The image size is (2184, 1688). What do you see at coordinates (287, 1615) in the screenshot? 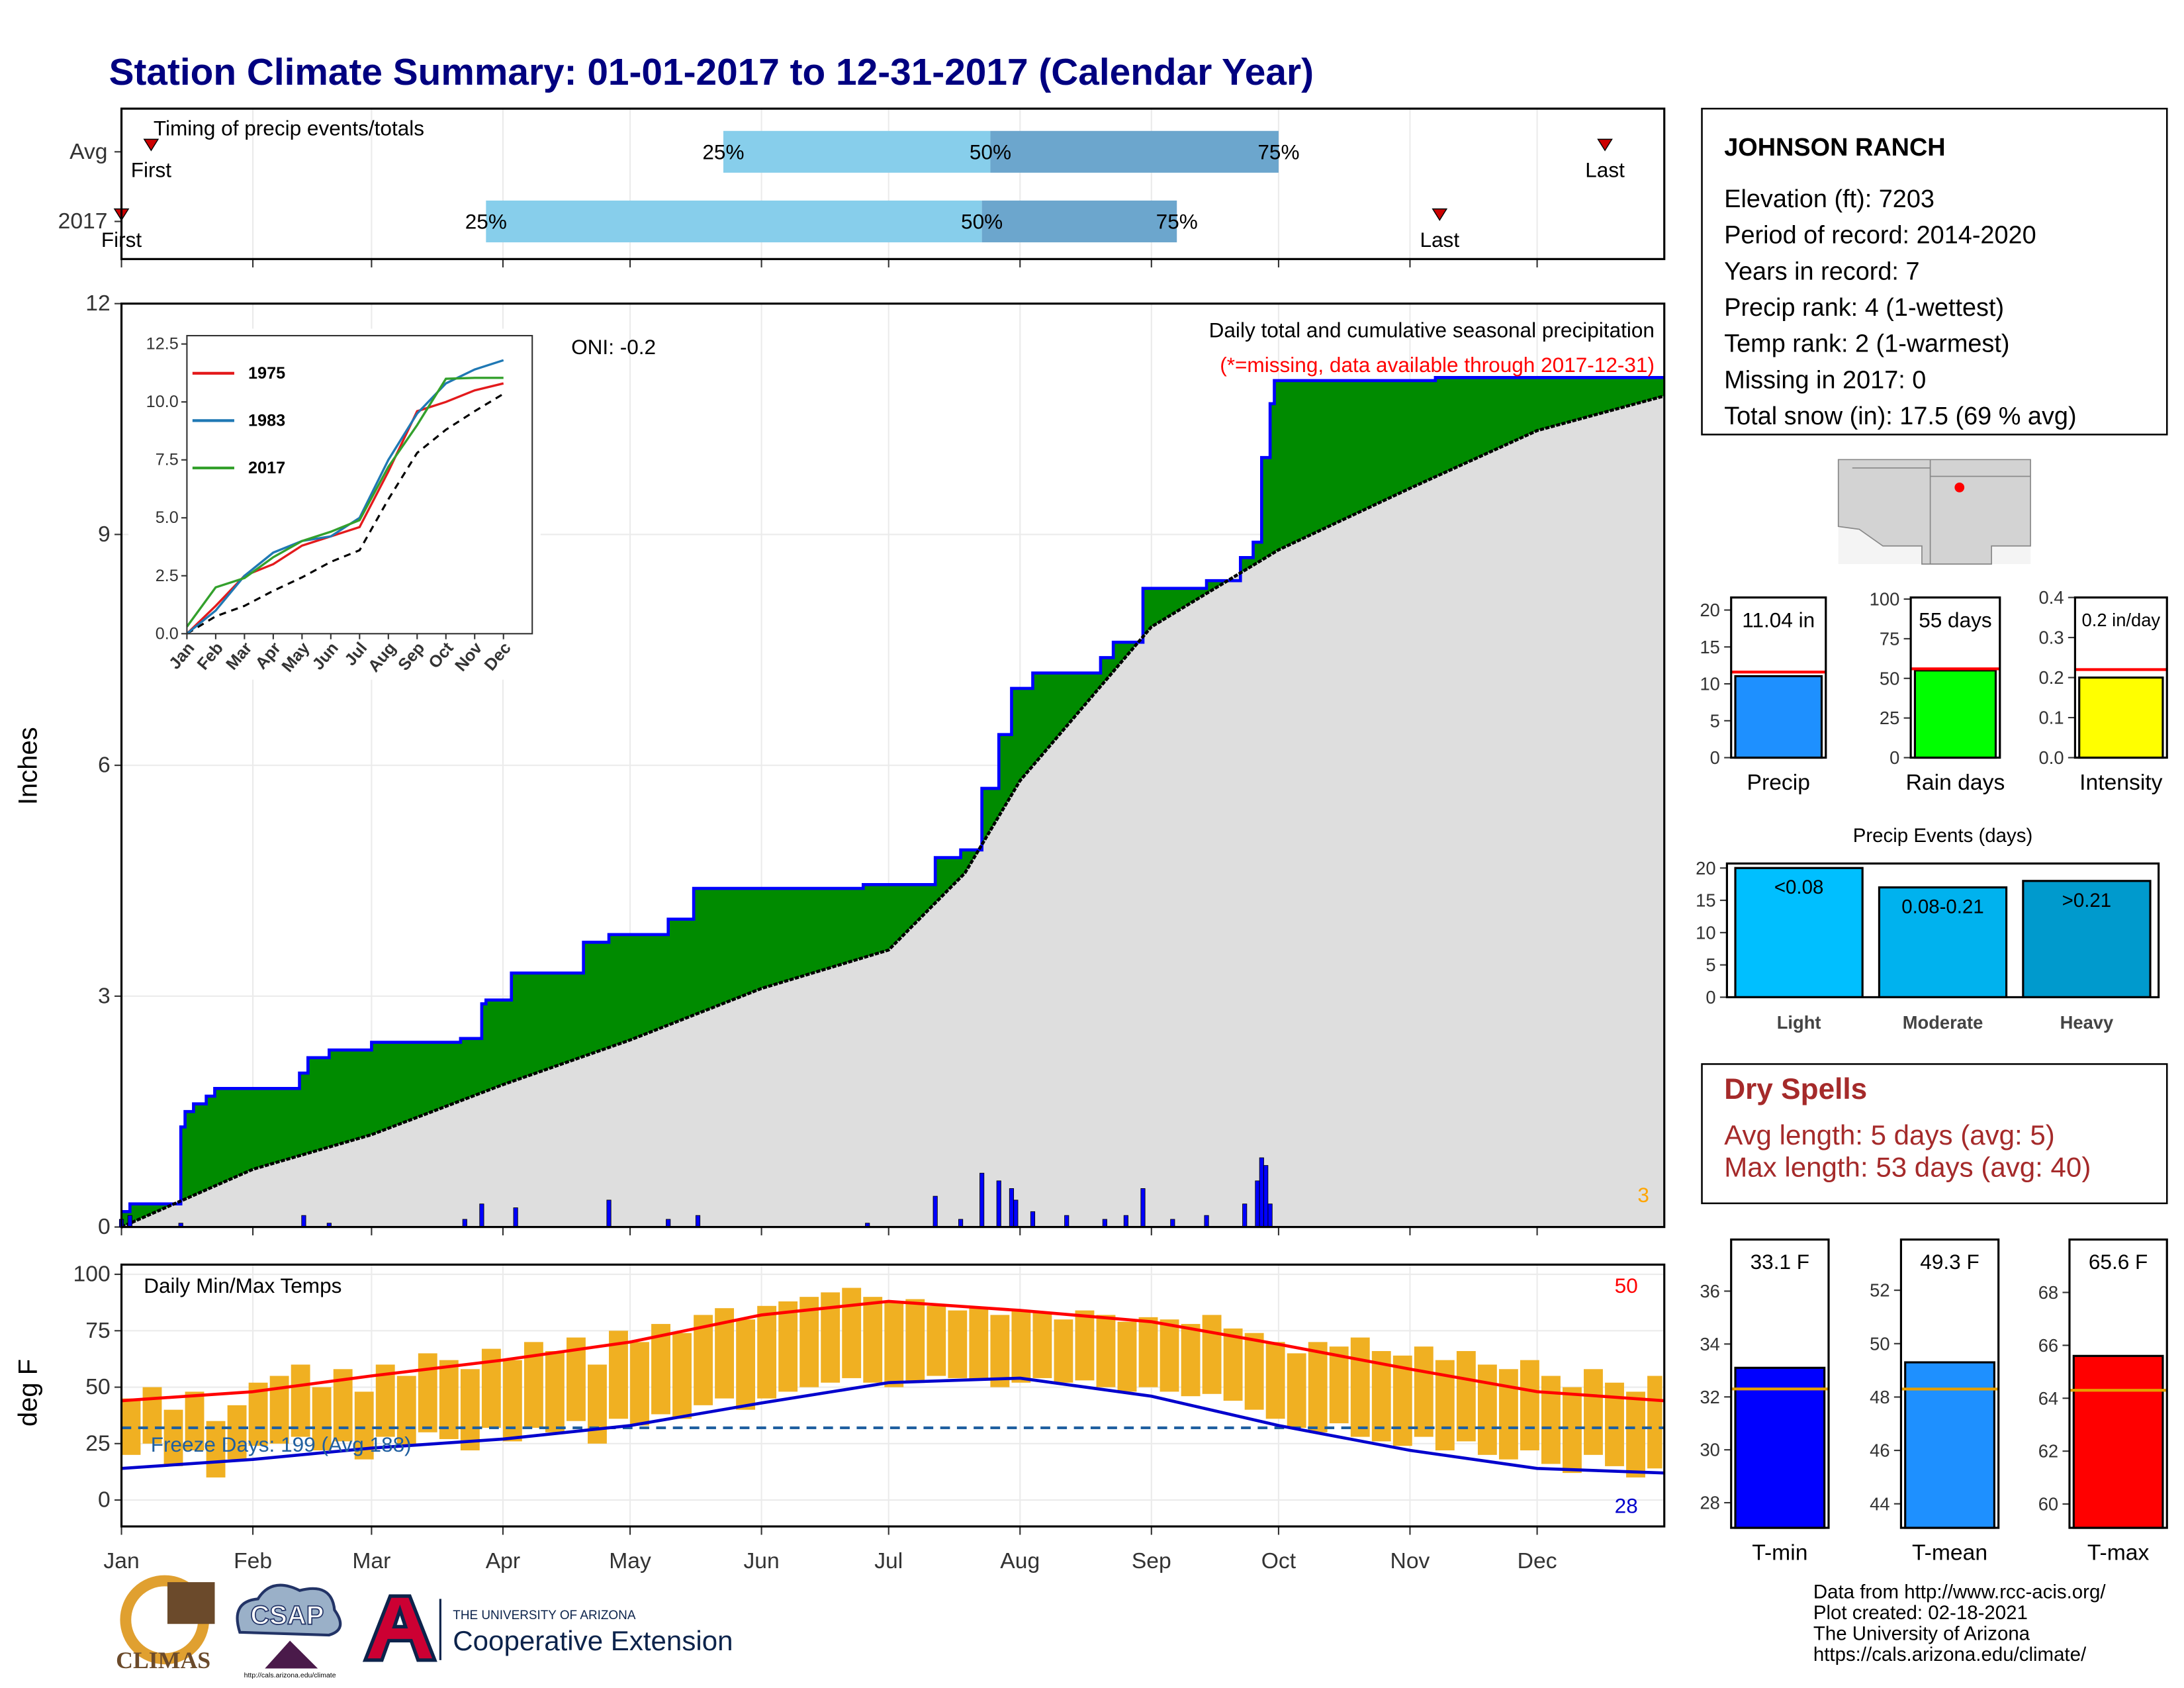
I see `csap-logo-text: CSAP` at bounding box center [287, 1615].